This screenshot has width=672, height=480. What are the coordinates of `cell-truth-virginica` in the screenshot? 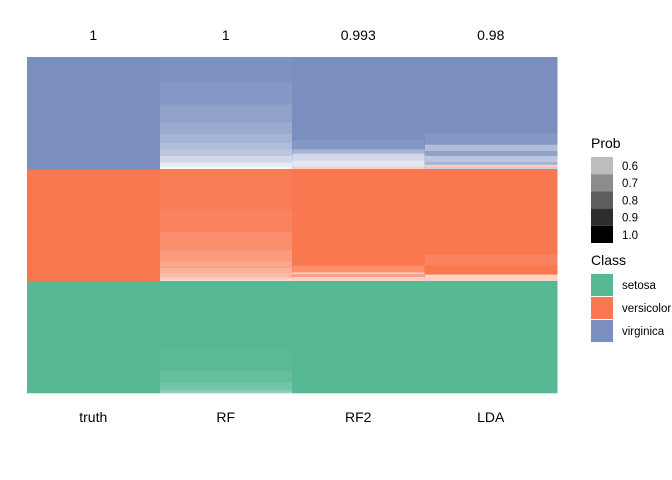 It's located at (93, 113).